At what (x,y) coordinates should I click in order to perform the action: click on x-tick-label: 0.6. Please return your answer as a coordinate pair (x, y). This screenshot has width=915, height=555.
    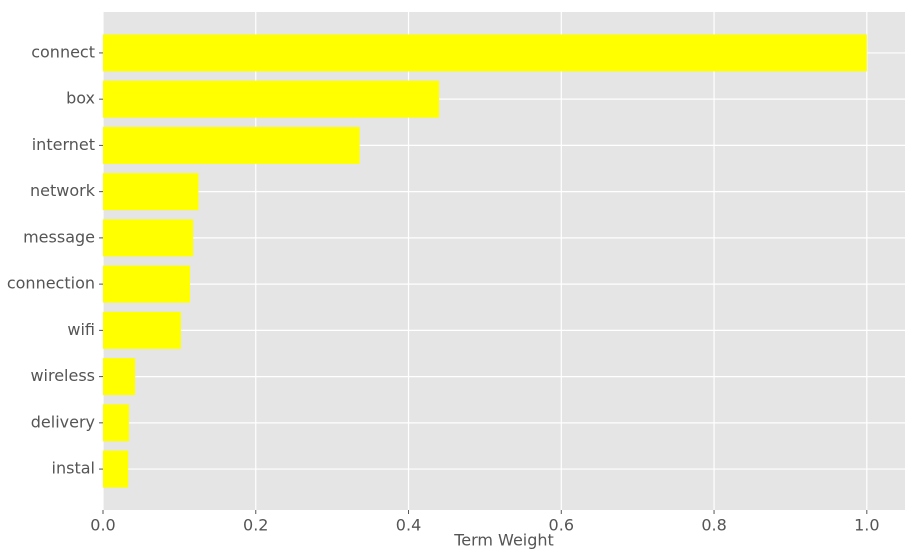
    Looking at the image, I should click on (561, 525).